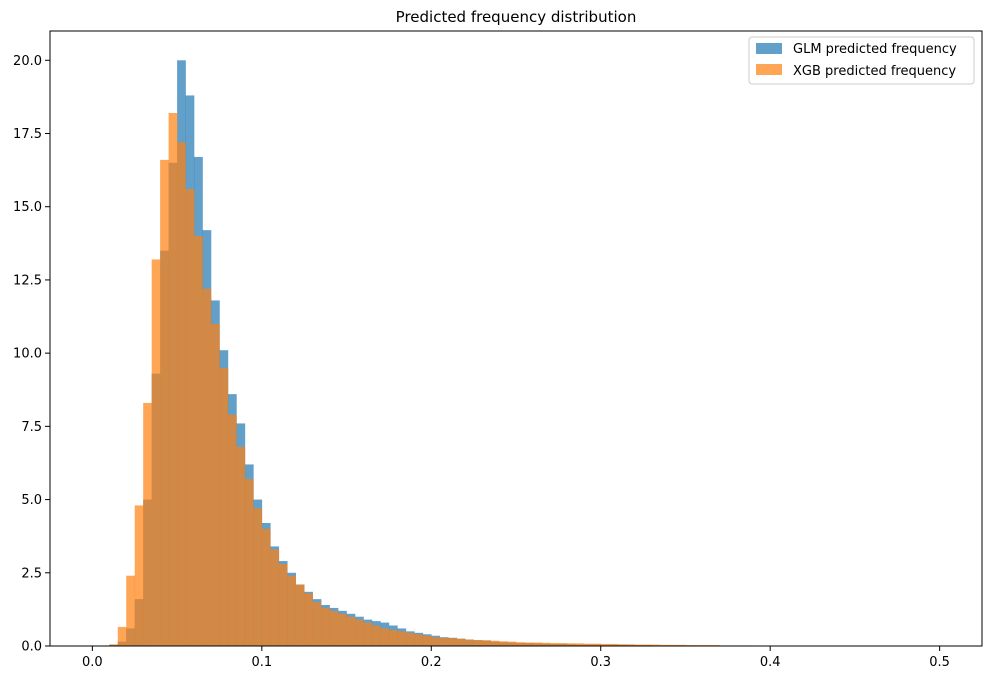 The image size is (990, 680). Describe the element at coordinates (27, 280) in the screenshot. I see `y-tick-label: 12.5` at that location.